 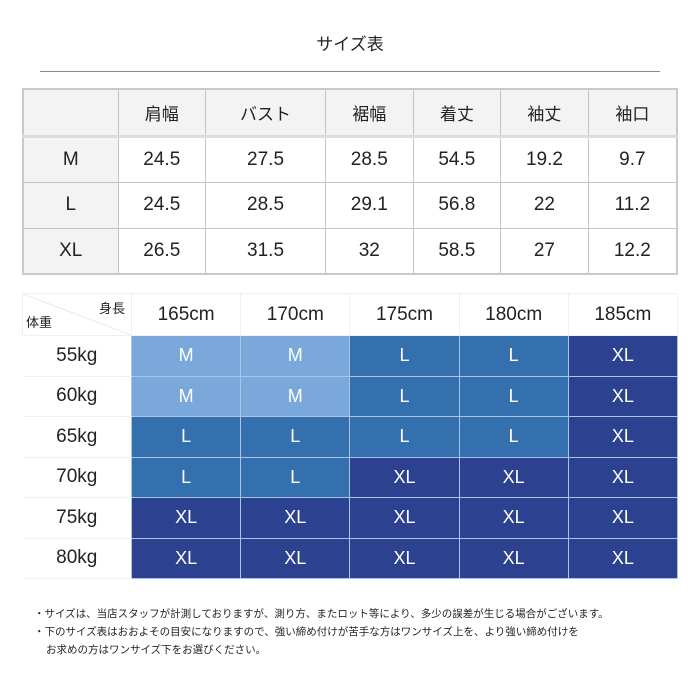 I want to click on cell: 27, so click(x=544, y=251).